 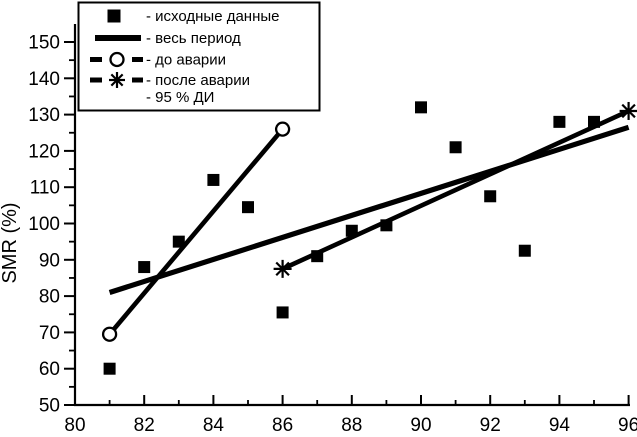 I want to click on legend-label: - исходные данные, so click(x=213, y=16).